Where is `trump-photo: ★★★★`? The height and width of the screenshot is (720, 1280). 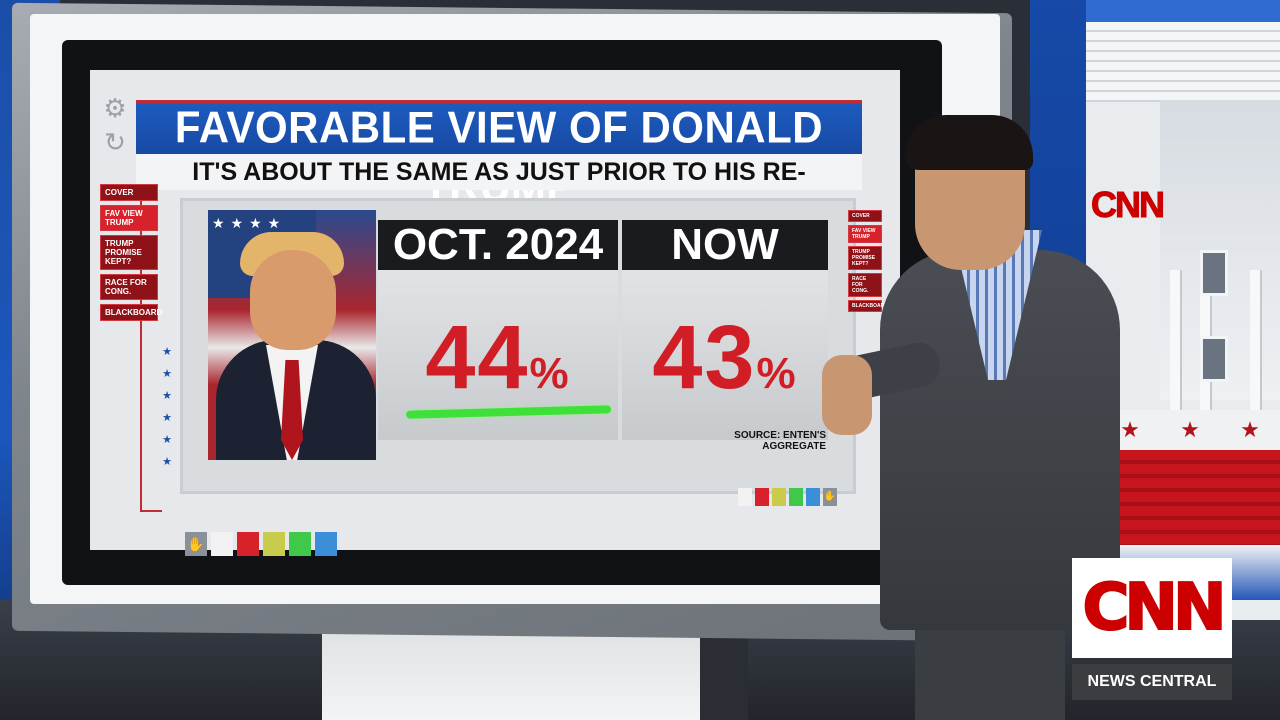 trump-photo: ★★★★ is located at coordinates (292, 335).